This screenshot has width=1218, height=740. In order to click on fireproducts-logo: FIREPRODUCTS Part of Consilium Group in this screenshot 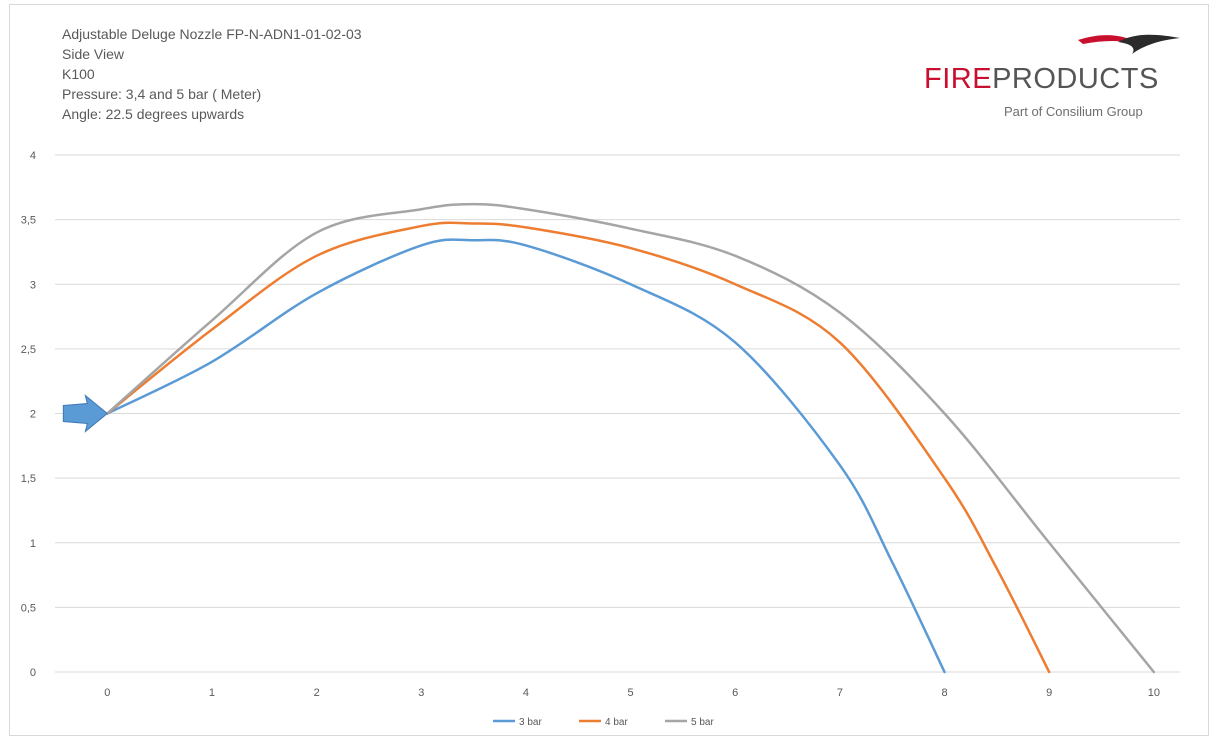, I will do `click(1053, 78)`.